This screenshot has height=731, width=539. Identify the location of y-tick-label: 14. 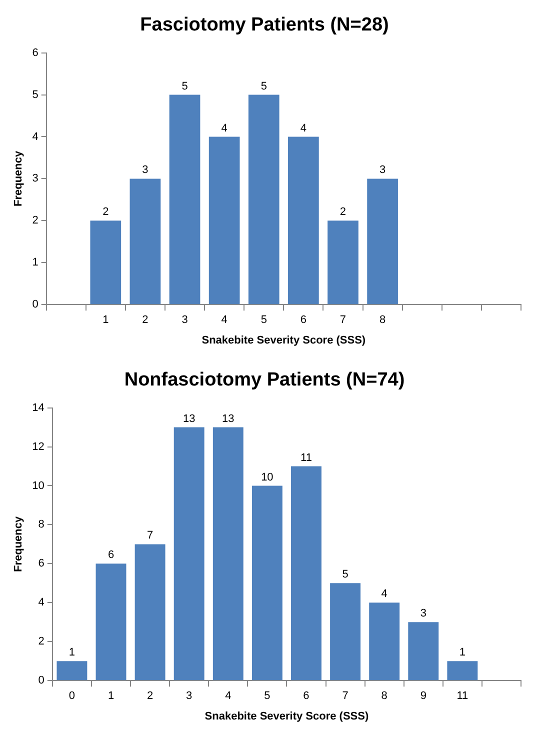
(38, 408).